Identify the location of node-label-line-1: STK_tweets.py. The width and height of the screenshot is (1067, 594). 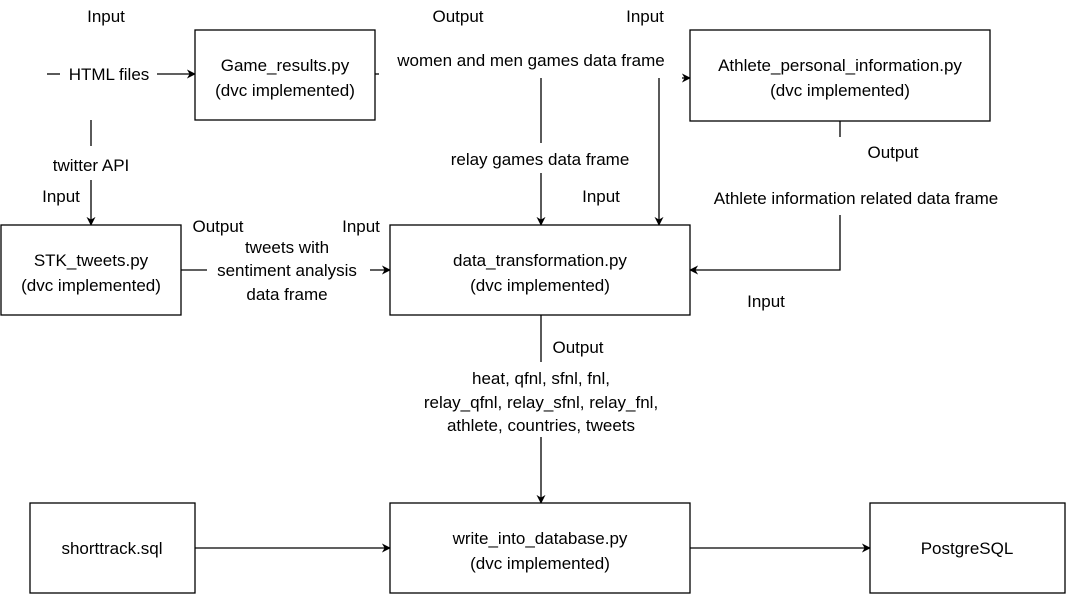
(91, 260).